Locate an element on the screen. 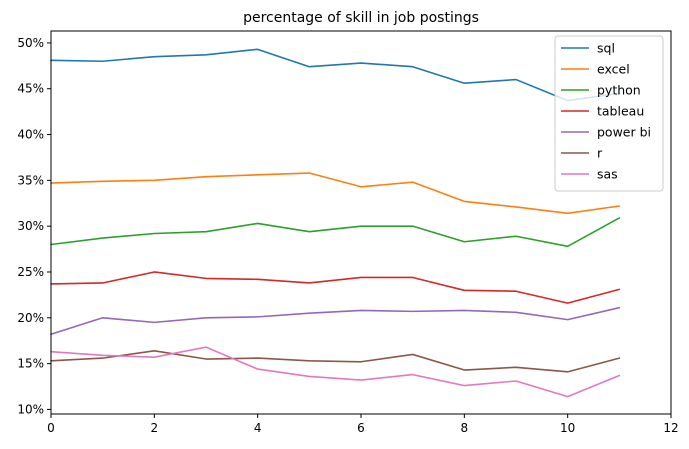 This screenshot has width=689, height=449. y-tick-label: 10% is located at coordinates (30, 409).